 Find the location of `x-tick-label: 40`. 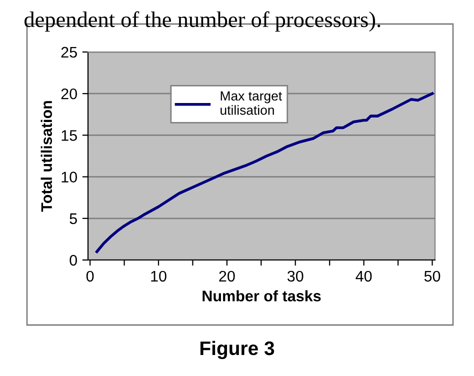

x-tick-label: 40 is located at coordinates (364, 276).